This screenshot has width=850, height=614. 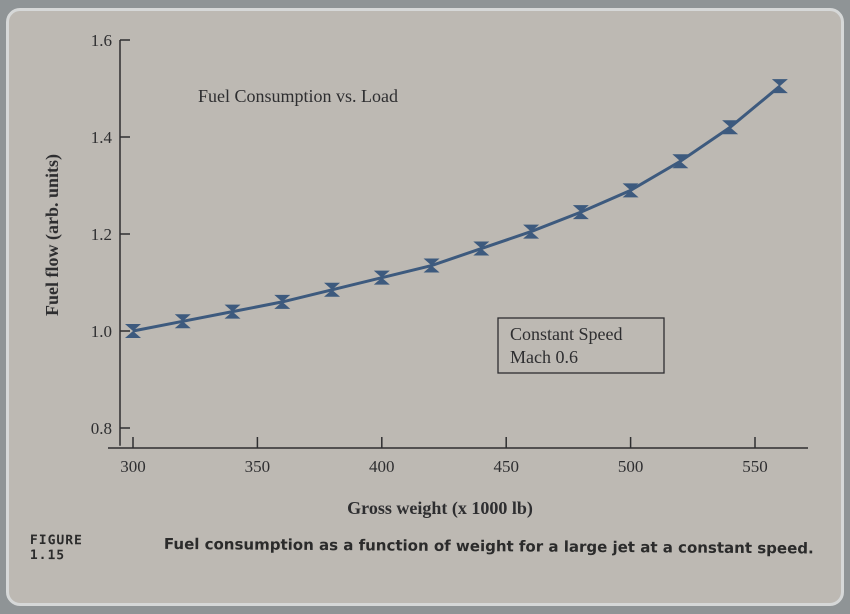 I want to click on x-tick-label: 450, so click(x=506, y=466).